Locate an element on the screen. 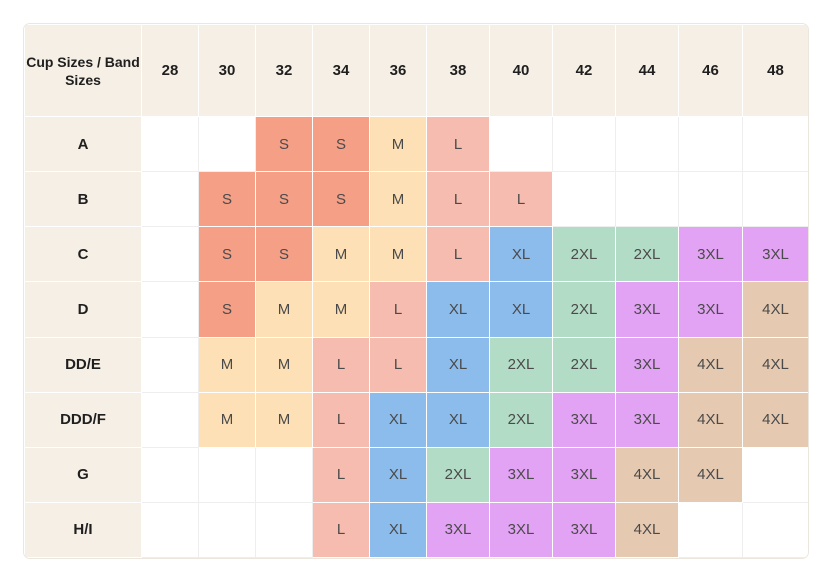  cup-row: C S S M M L XL 2XL 2XL 3XL 3XL is located at coordinates (416, 254).